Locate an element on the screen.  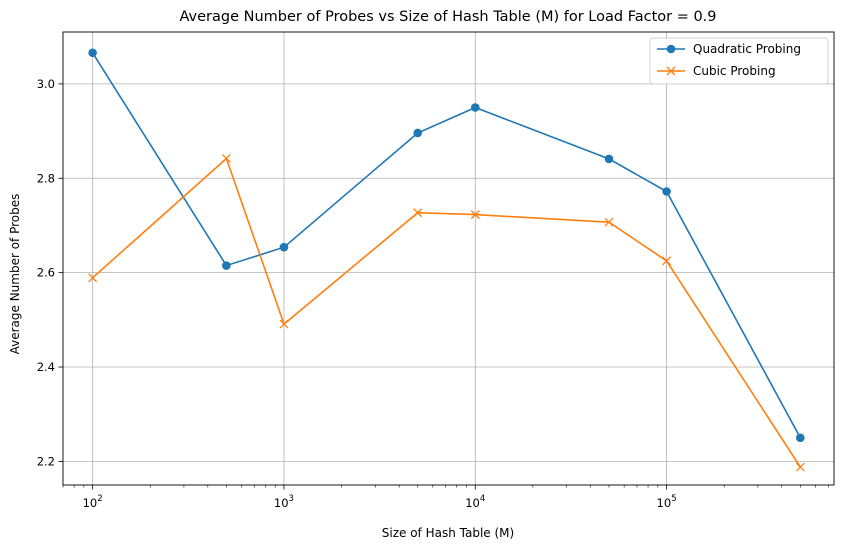
legend-label: Quadratic Probing is located at coordinates (747, 49).